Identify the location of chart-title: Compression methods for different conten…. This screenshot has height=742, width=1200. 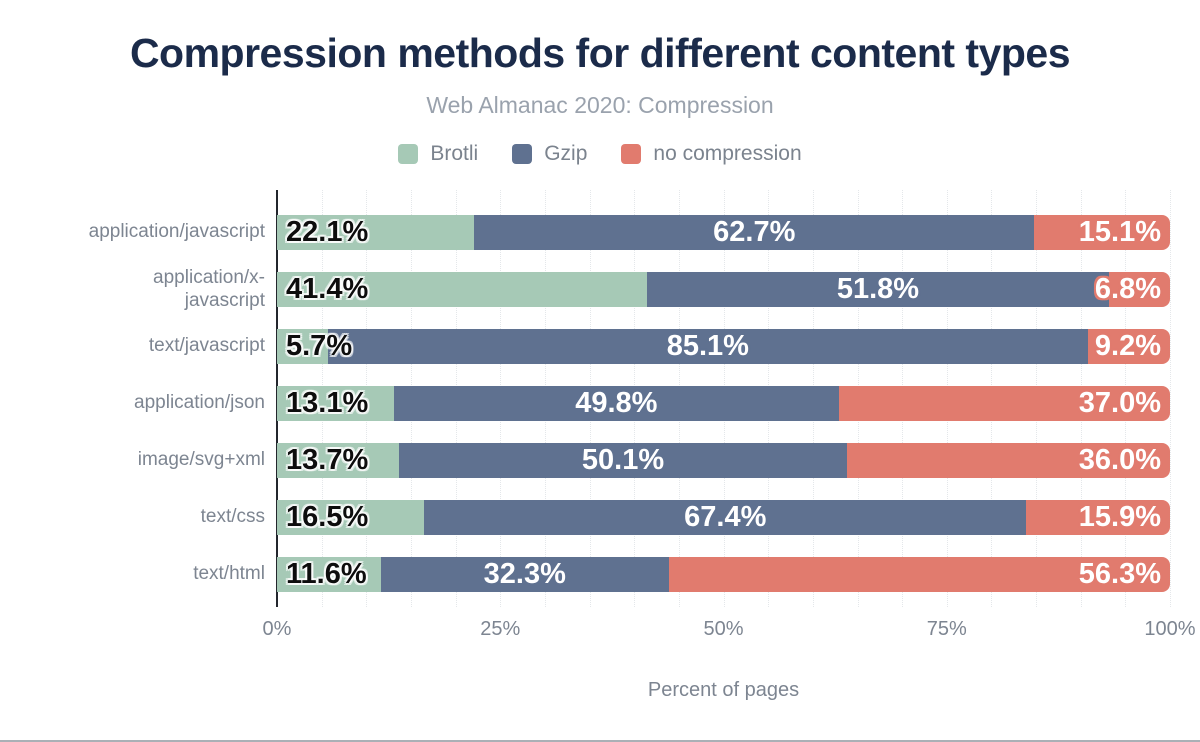
(600, 53).